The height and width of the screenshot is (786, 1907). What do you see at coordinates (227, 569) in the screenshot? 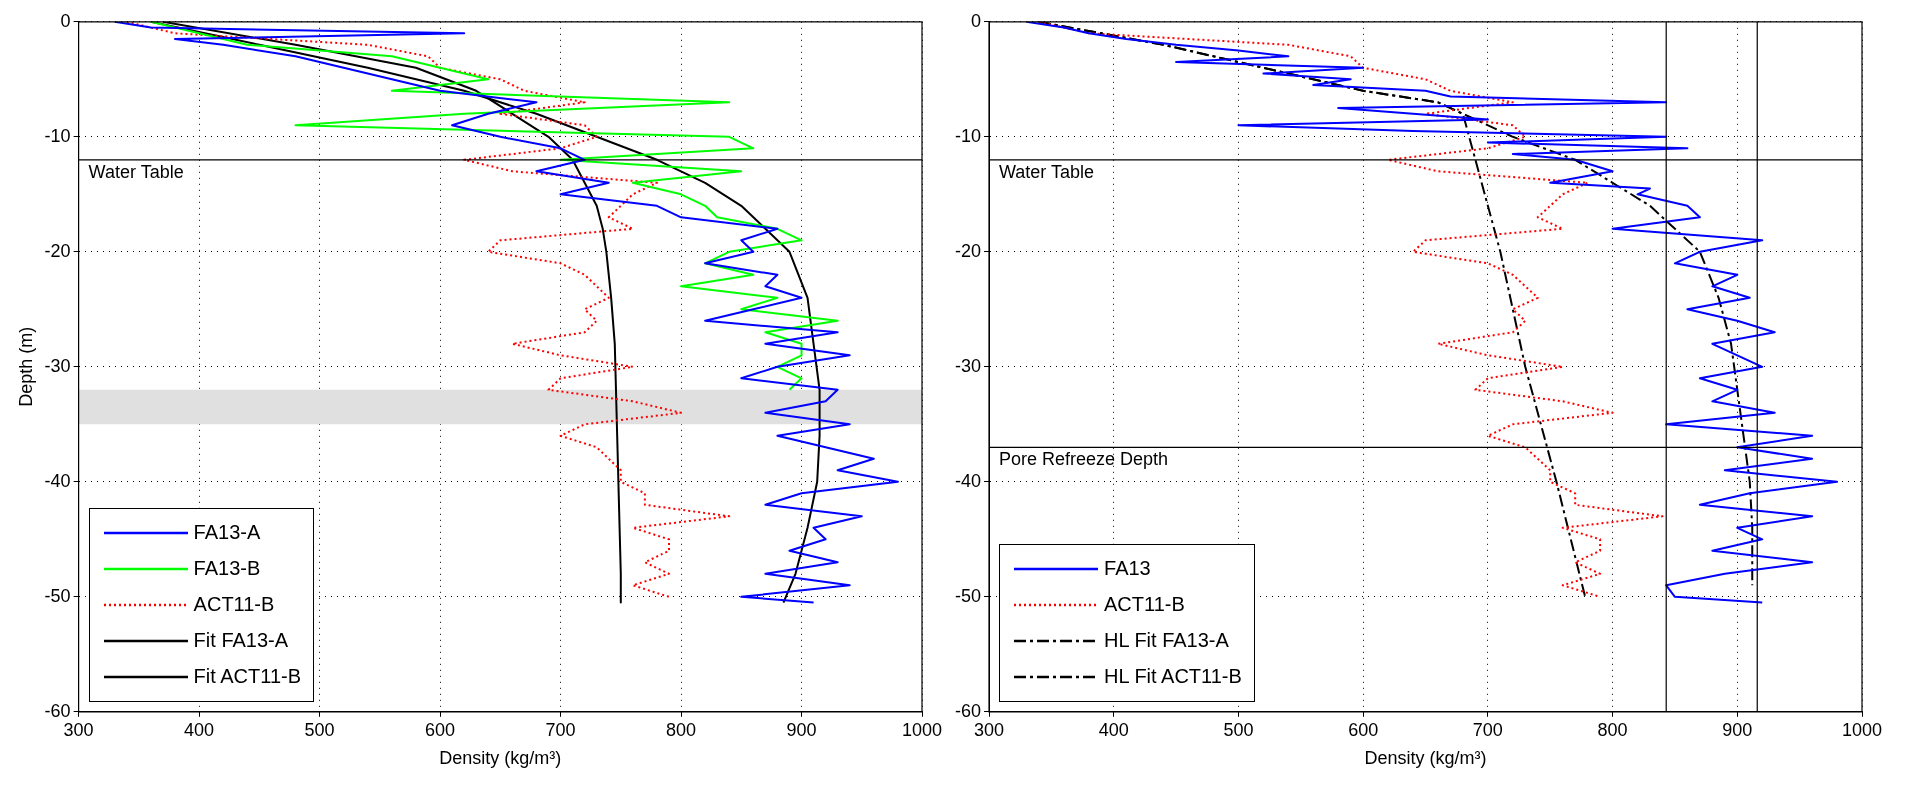
I see `legend-label: FA13-B` at bounding box center [227, 569].